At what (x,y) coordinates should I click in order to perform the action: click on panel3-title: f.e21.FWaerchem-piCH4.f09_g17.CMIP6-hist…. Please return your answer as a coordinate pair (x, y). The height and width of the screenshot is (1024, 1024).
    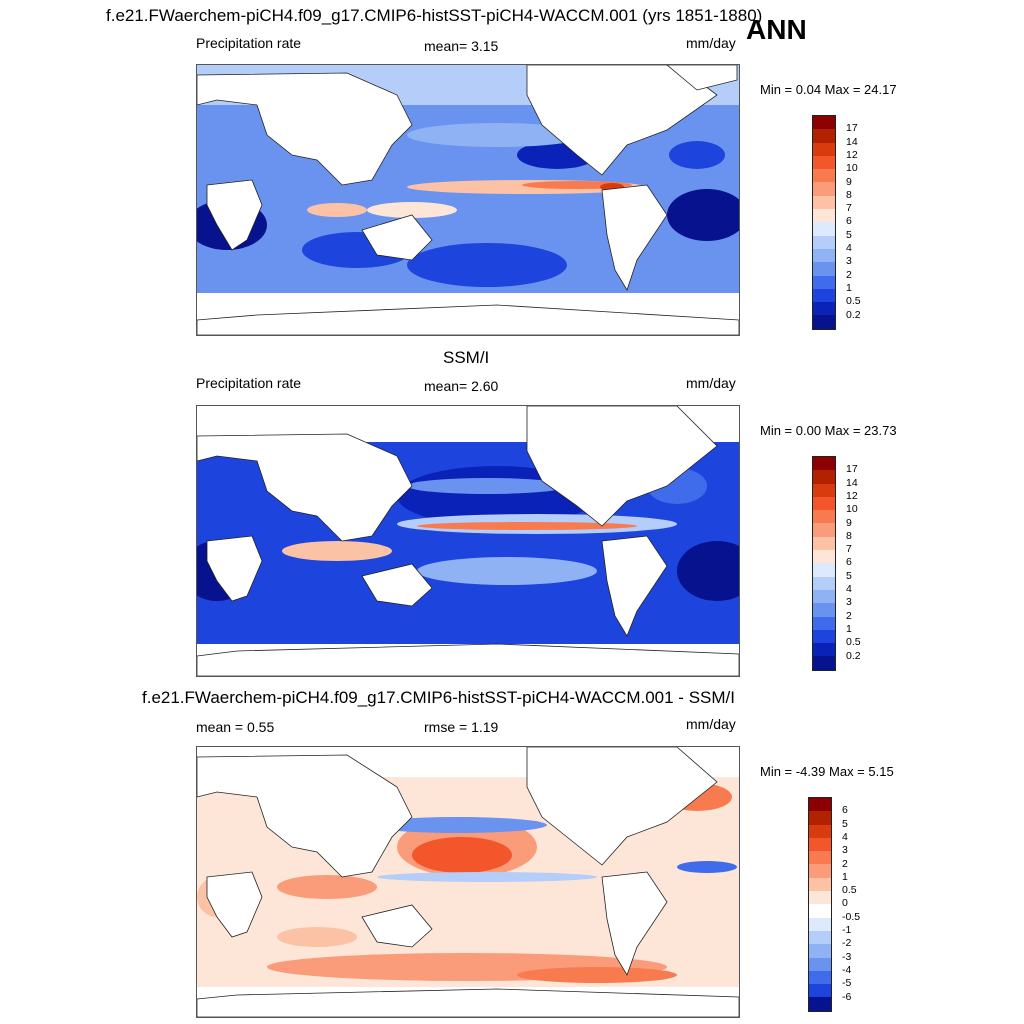
    Looking at the image, I should click on (438, 697).